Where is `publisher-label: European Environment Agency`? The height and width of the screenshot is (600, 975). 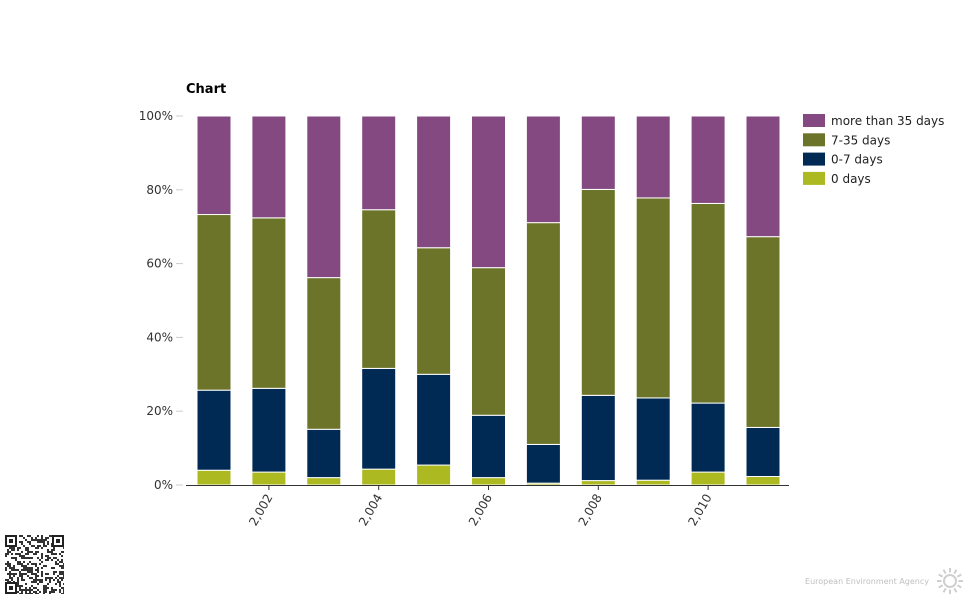
publisher-label: European Environment Agency is located at coordinates (867, 581).